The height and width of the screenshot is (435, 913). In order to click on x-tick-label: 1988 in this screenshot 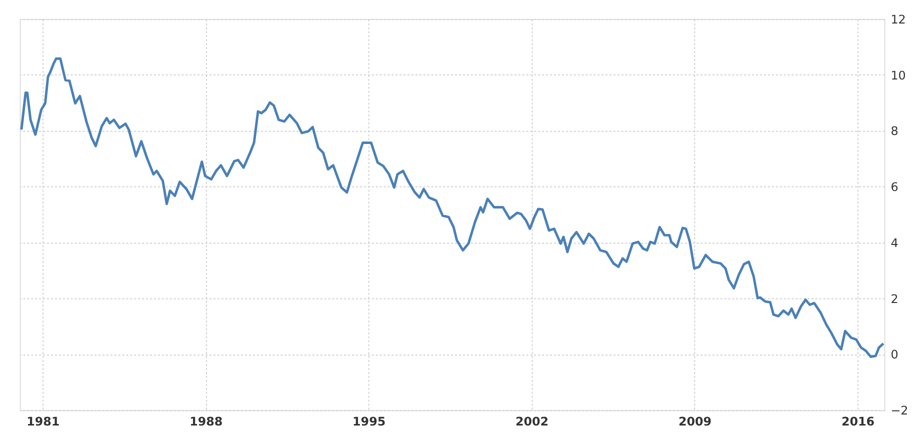, I will do `click(206, 421)`.